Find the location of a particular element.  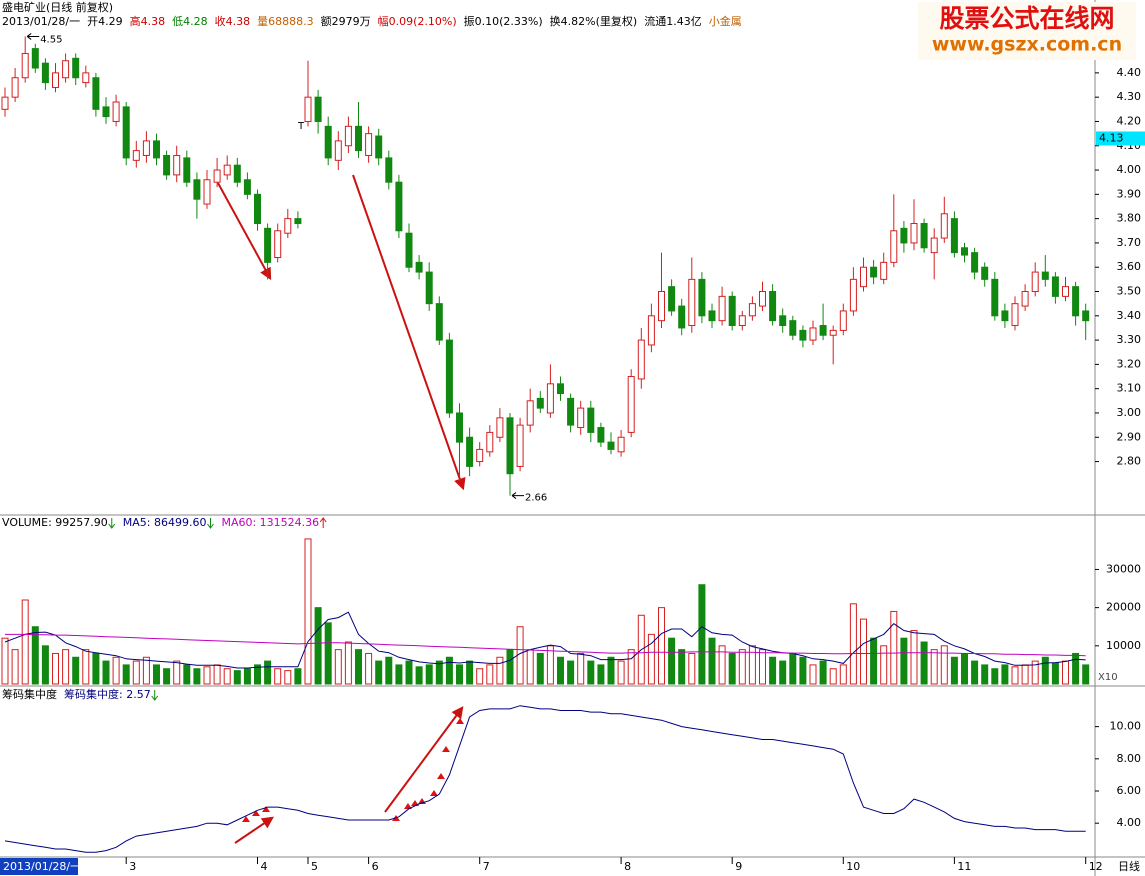

signal-markers is located at coordinates (353, 770).